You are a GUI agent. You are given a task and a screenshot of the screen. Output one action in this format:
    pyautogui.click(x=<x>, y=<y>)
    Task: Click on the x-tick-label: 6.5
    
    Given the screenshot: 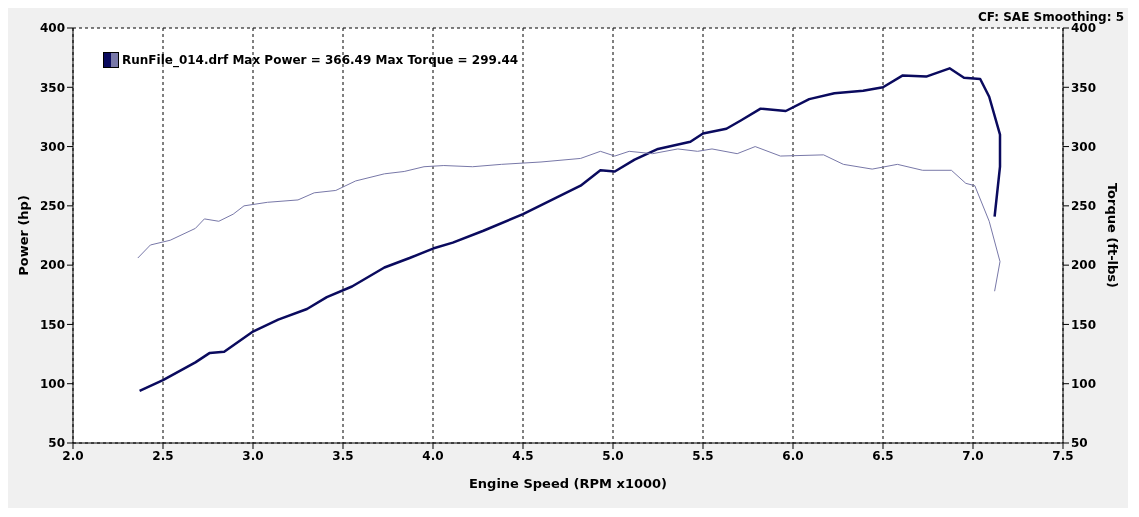 What is the action you would take?
    pyautogui.click(x=883, y=455)
    